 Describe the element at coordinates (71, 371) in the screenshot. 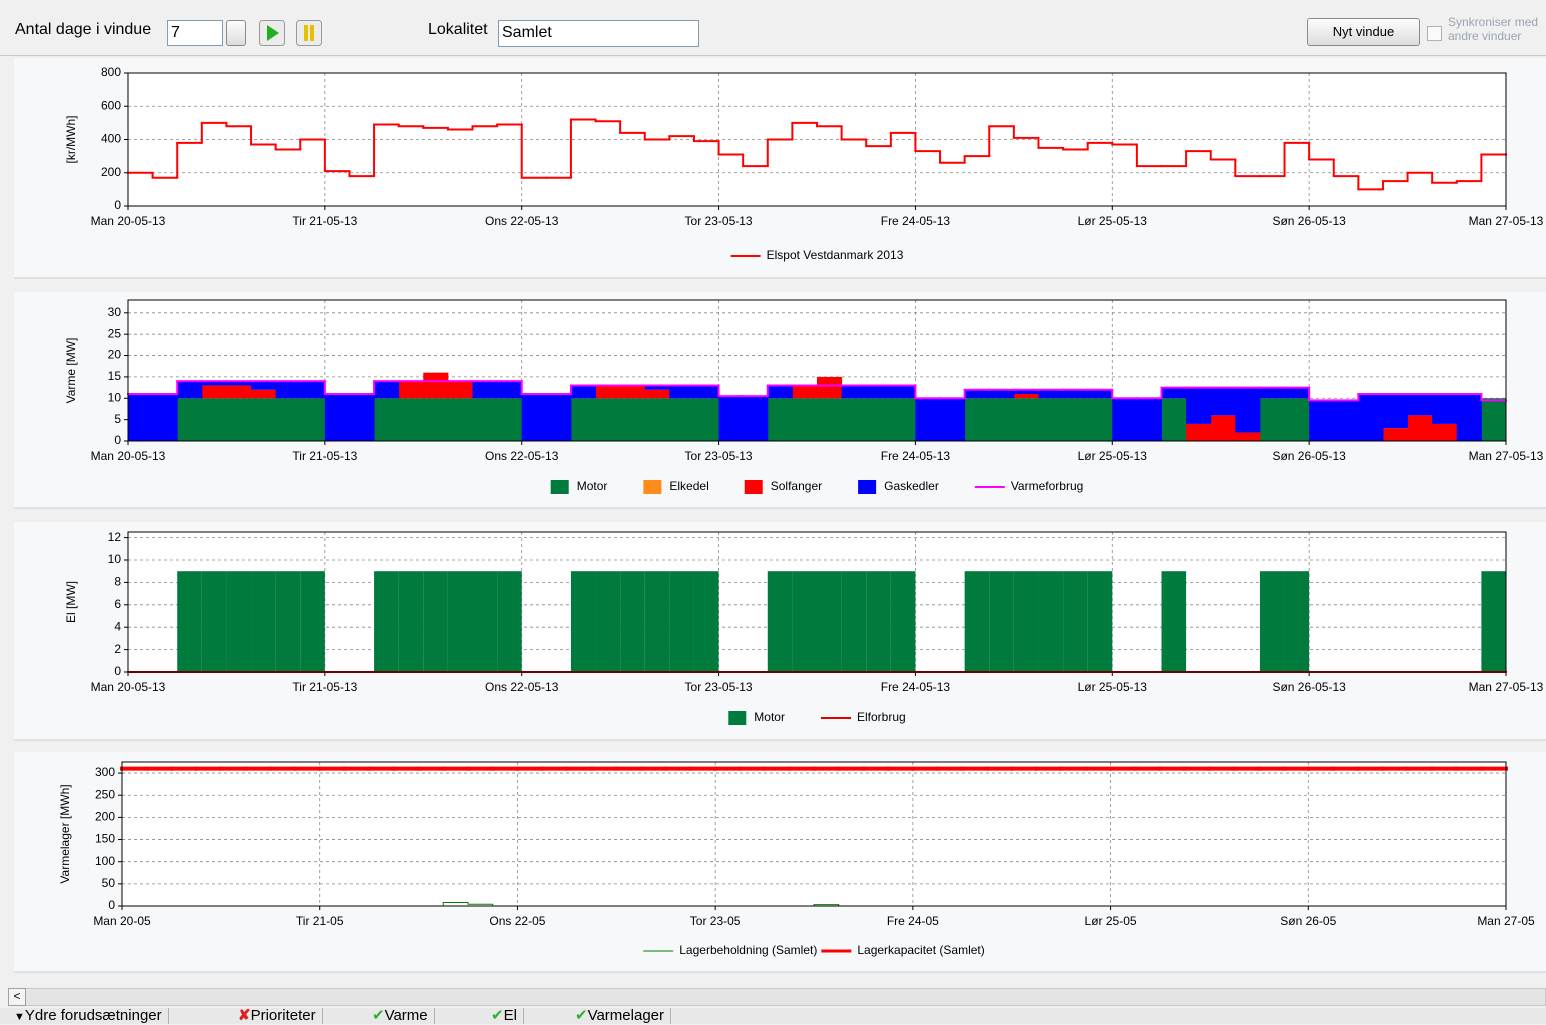

I see `y-axis-label: Varme [MW]` at that location.